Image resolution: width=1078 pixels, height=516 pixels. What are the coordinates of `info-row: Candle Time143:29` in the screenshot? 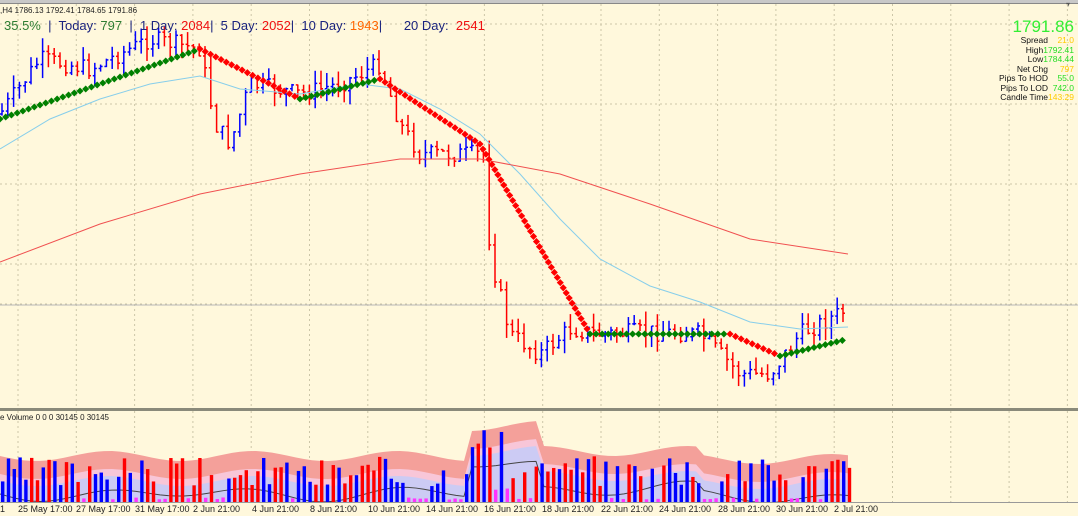 It's located at (1036, 97).